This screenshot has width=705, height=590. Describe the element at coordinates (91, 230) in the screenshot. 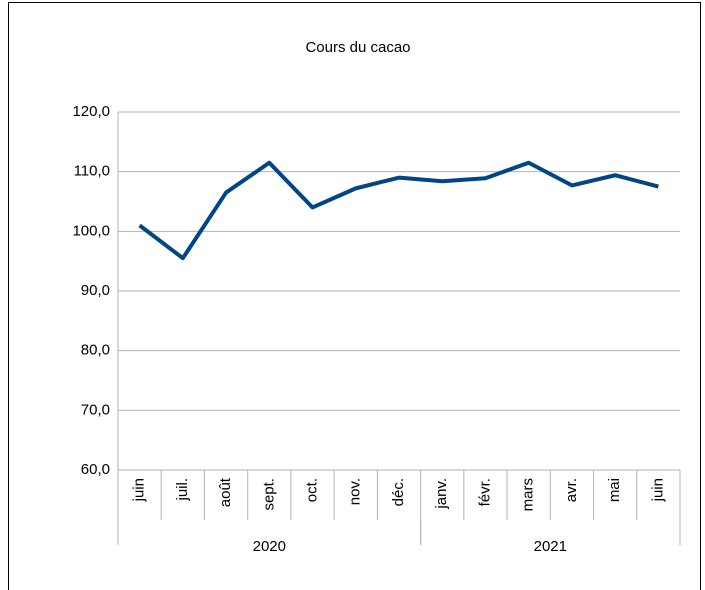

I see `y-tick-label: 100,0` at that location.